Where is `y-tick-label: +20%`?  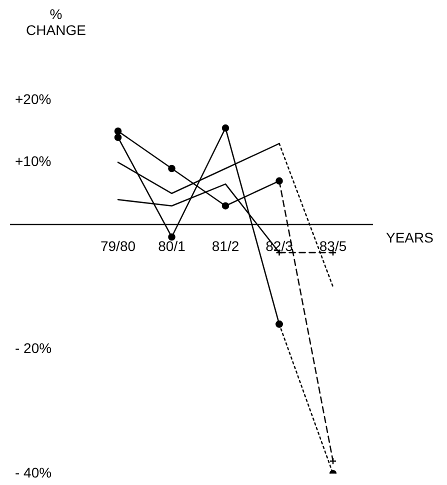
y-tick-label: +20% is located at coordinates (33, 98).